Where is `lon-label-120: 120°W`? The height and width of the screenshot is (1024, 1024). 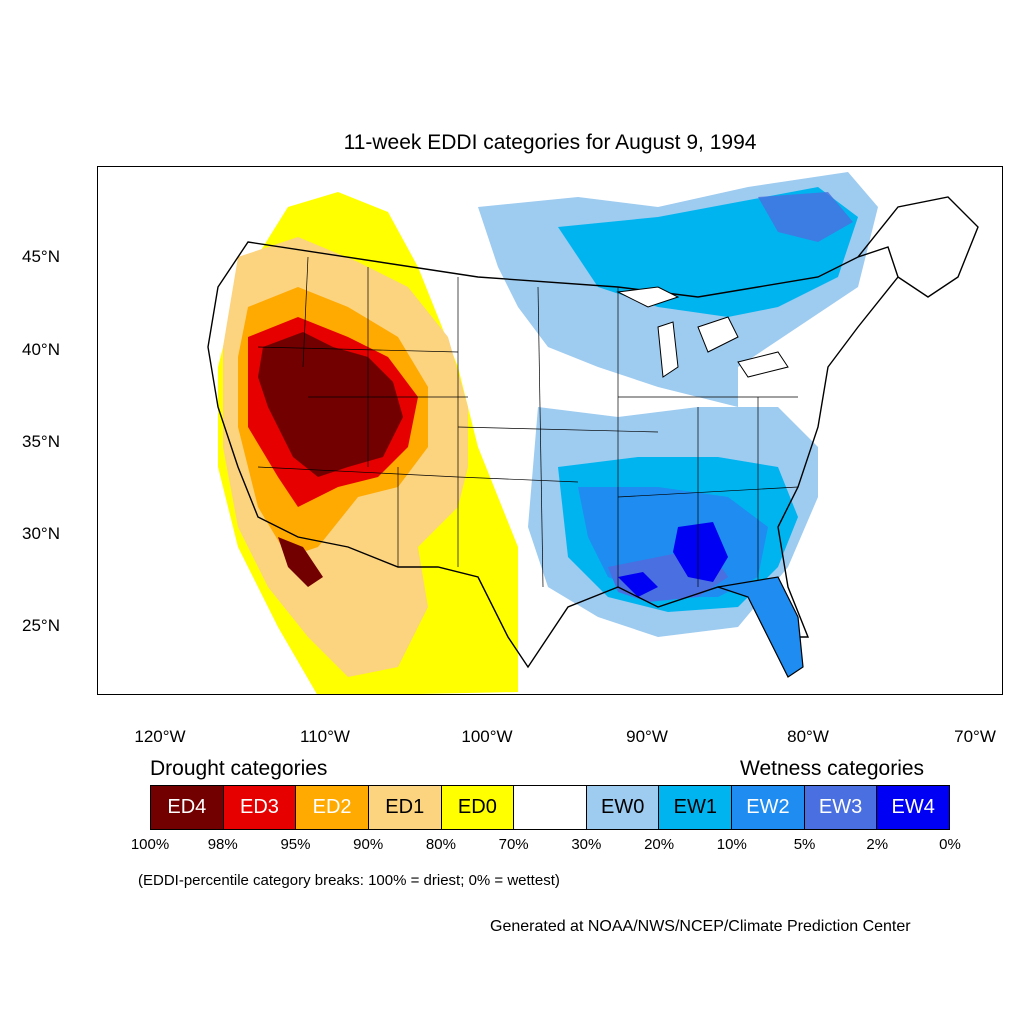 lon-label-120: 120°W is located at coordinates (160, 736).